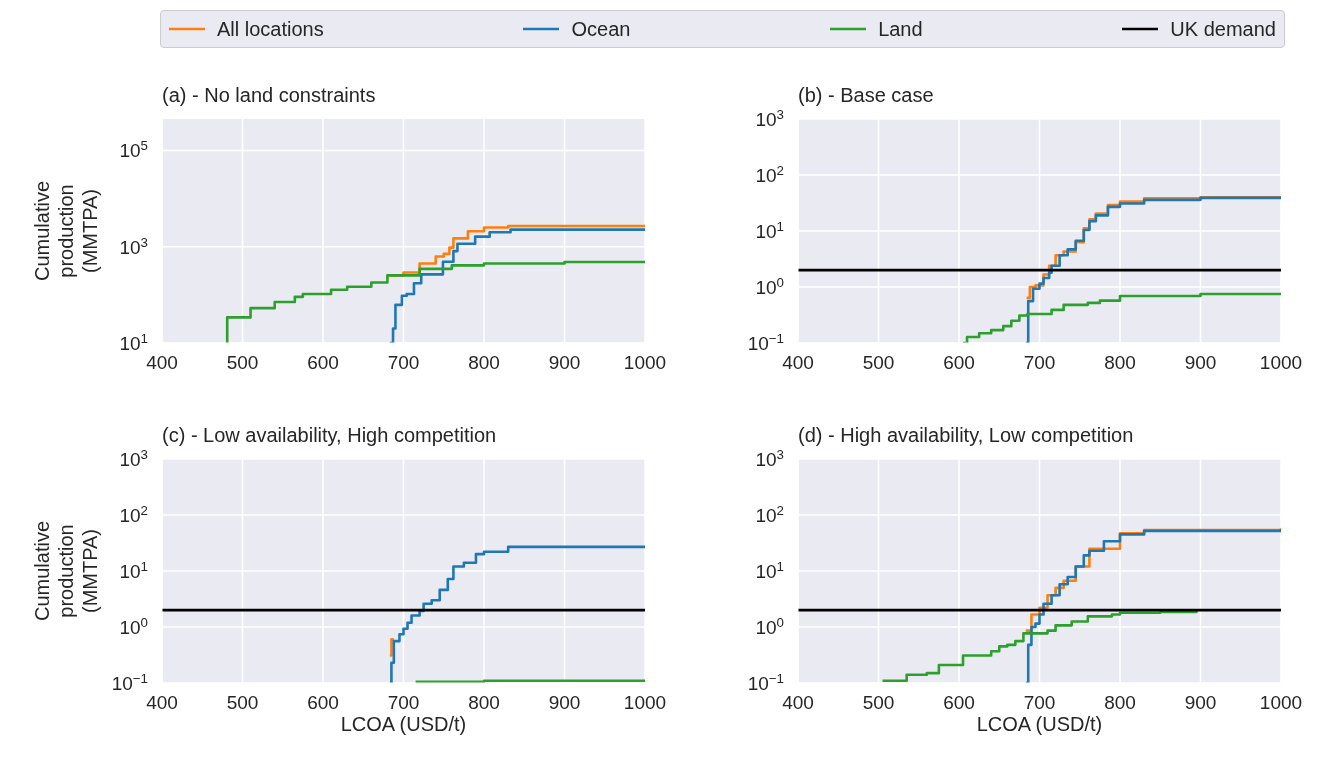  What do you see at coordinates (900, 29) in the screenshot?
I see `legend-label: Land` at bounding box center [900, 29].